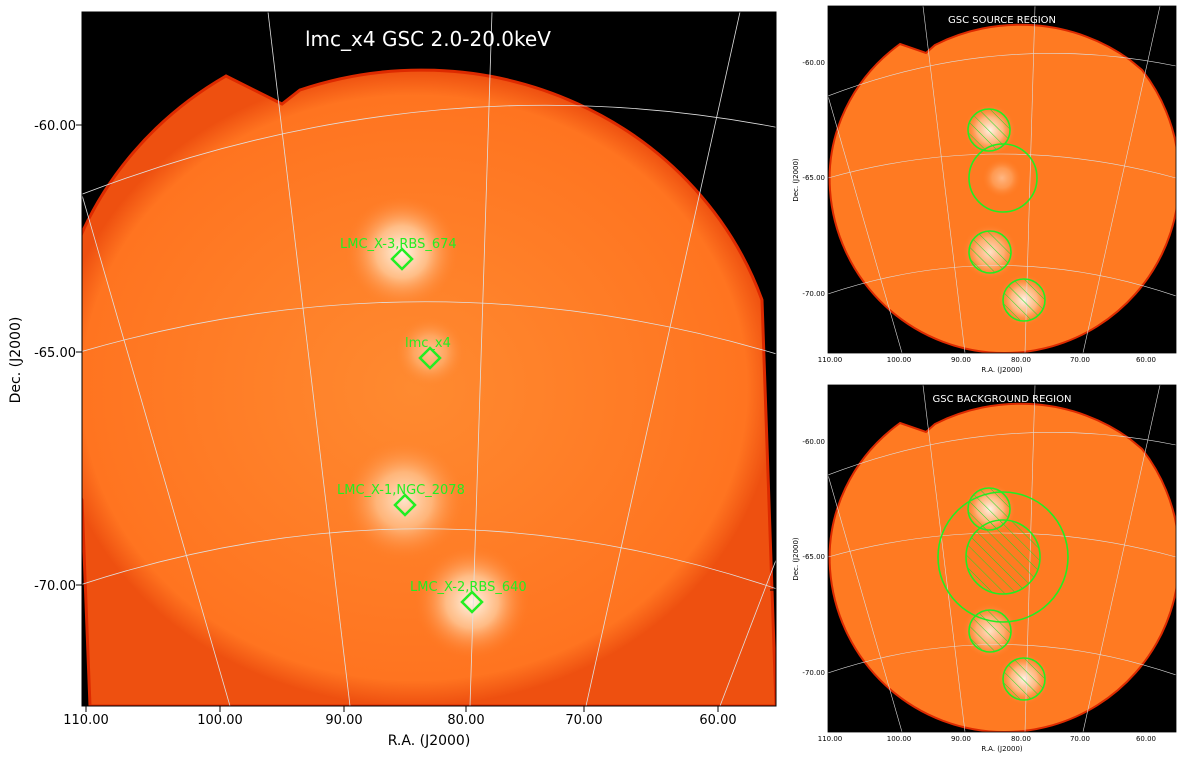 Image resolution: width=1182 pixels, height=758 pixels. What do you see at coordinates (1006, 215) in the screenshot?
I see `source-regions` at bounding box center [1006, 215].